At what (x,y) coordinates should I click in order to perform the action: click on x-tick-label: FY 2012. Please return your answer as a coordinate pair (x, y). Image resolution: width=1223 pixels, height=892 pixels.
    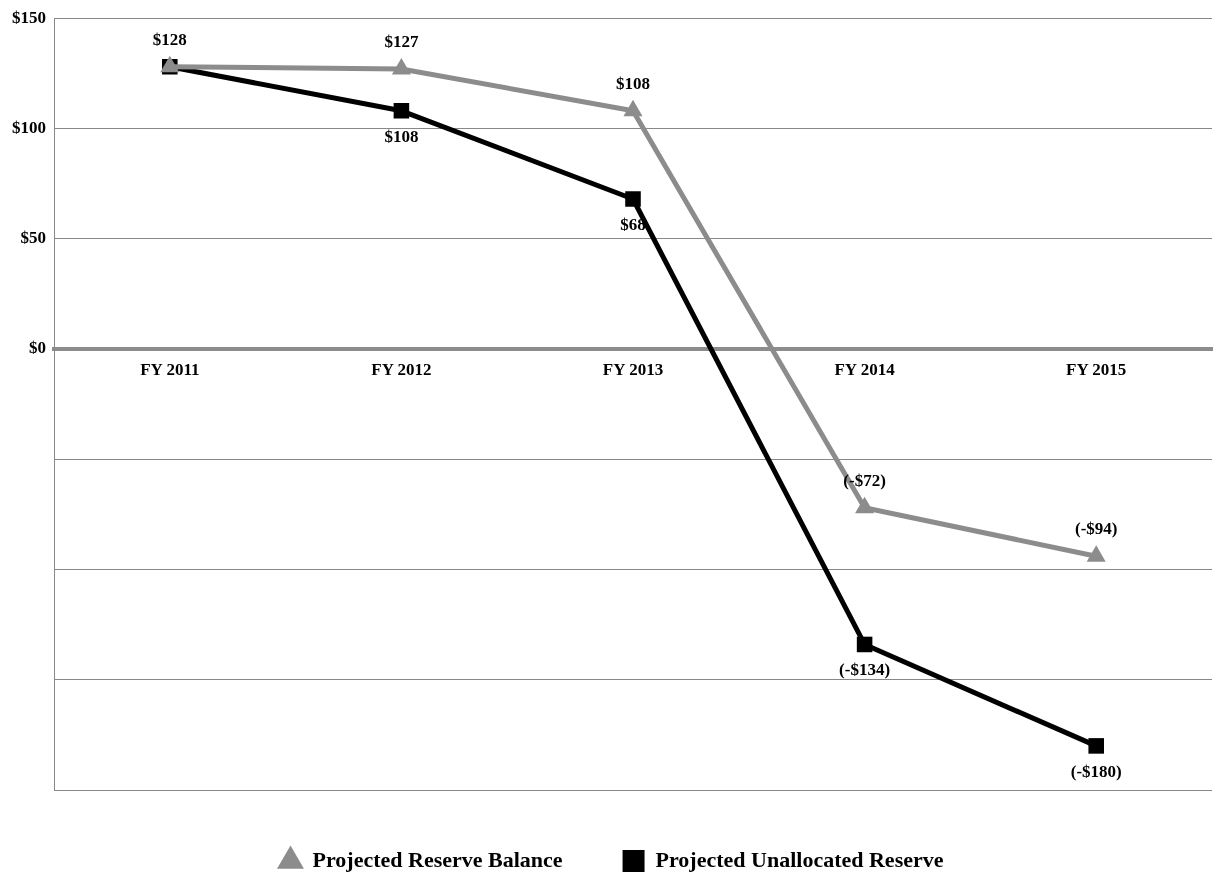
    Looking at the image, I should click on (401, 369).